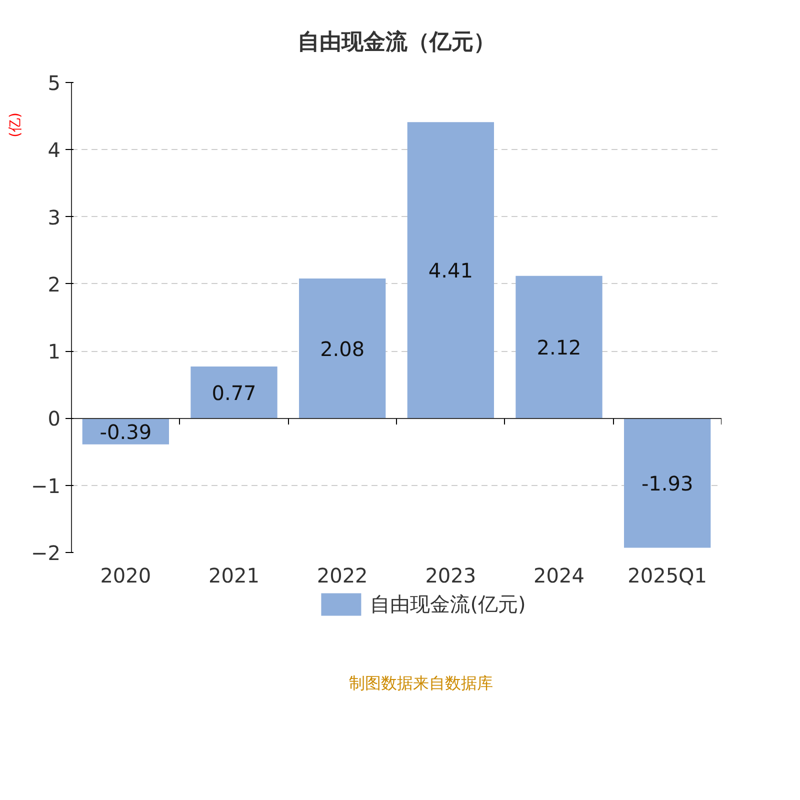 The height and width of the screenshot is (800, 800). I want to click on x-tick-label: 2020, so click(126, 576).